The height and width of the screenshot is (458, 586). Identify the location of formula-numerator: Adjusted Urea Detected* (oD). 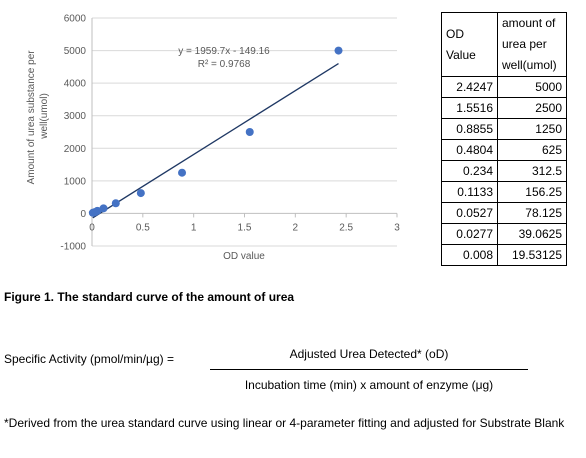
(369, 354).